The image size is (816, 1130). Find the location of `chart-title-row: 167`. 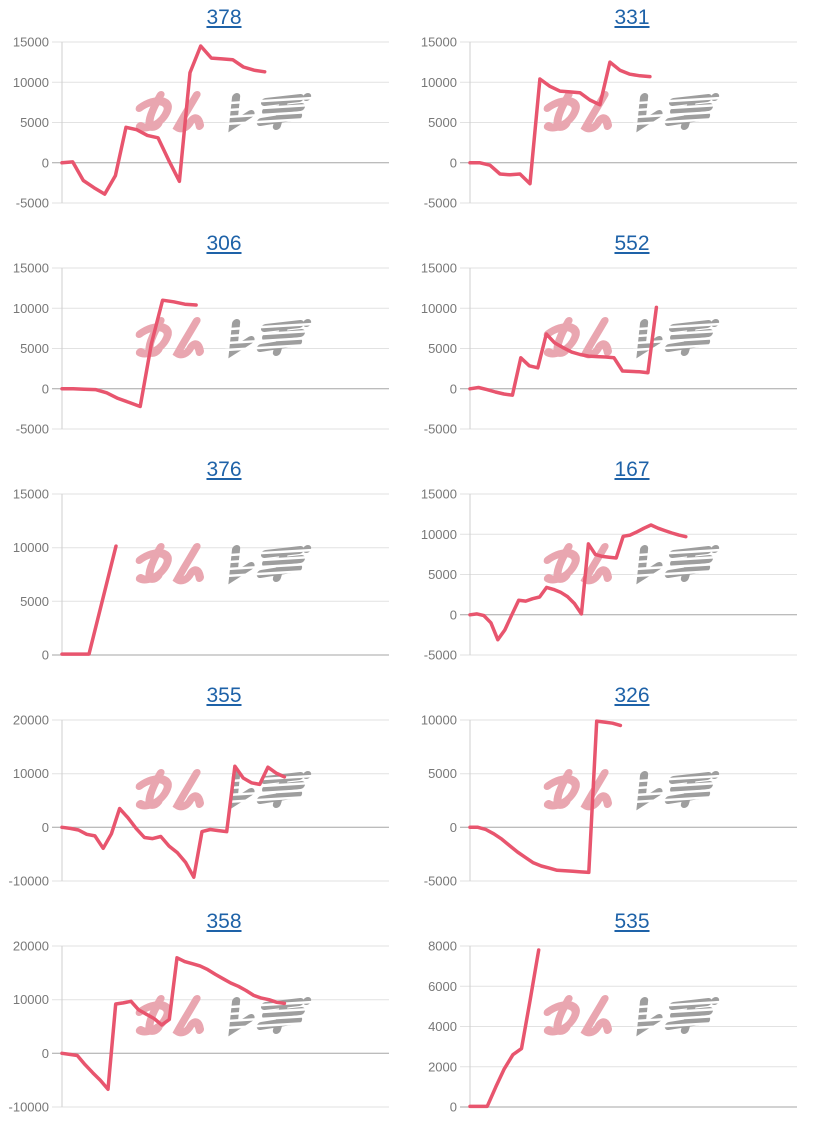

chart-title-row: 167 is located at coordinates (612, 467).